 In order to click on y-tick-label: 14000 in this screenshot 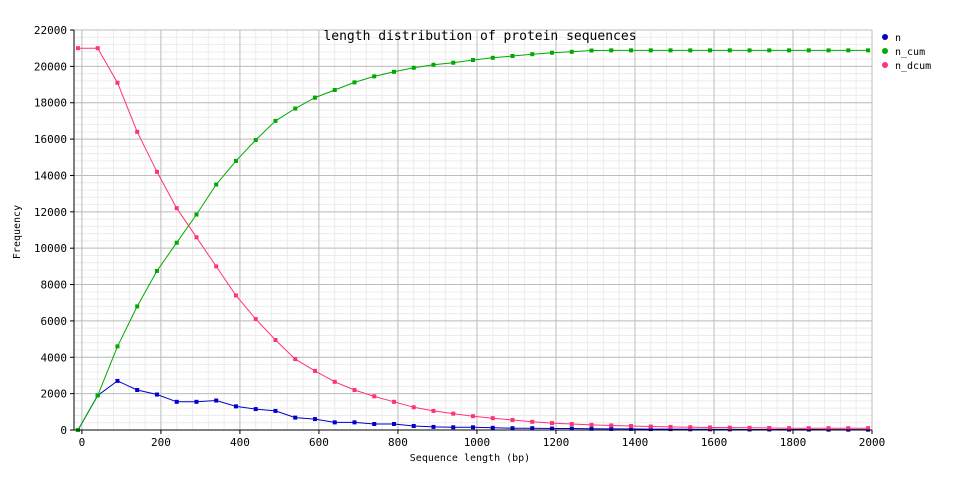, I will do `click(50, 175)`.